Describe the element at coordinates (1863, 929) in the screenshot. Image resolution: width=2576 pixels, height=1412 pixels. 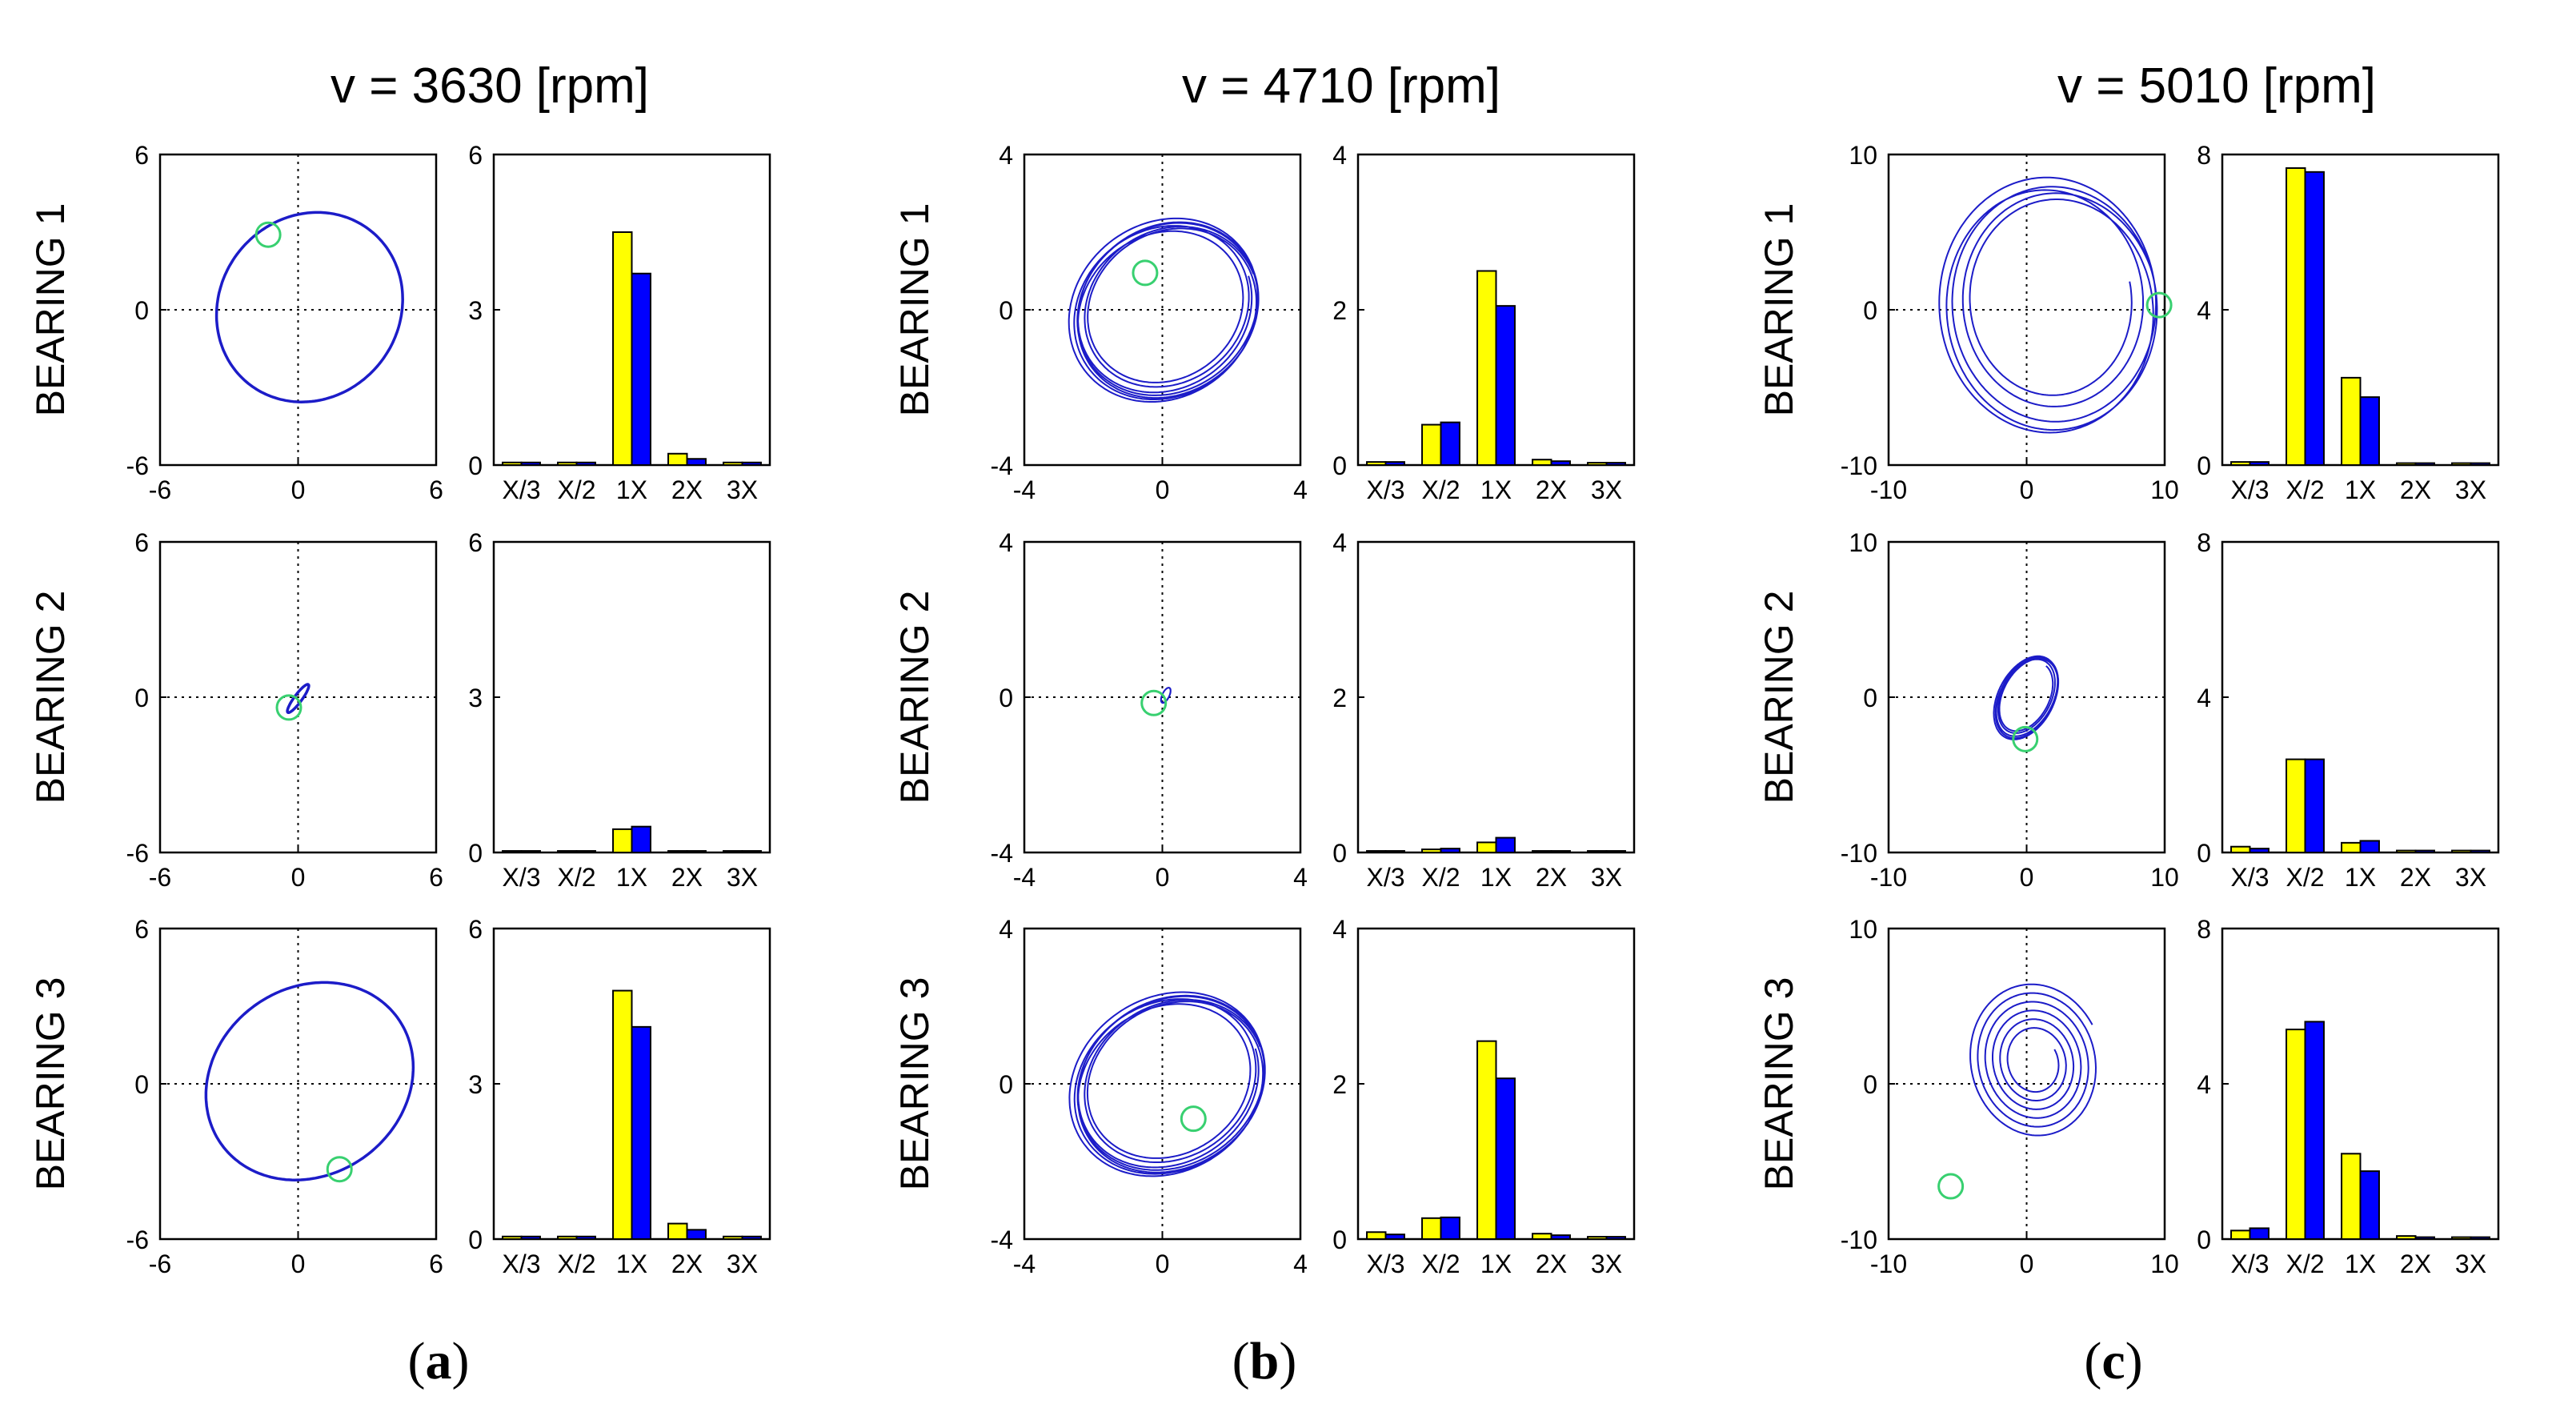
I see `orbit-y-tick-label: 10` at that location.